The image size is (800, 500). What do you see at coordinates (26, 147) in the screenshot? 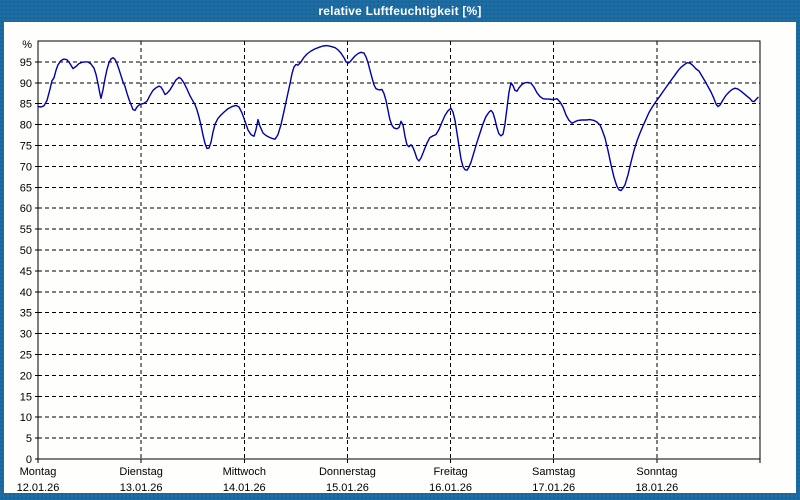
I see `y-tick-label: 75` at bounding box center [26, 147].